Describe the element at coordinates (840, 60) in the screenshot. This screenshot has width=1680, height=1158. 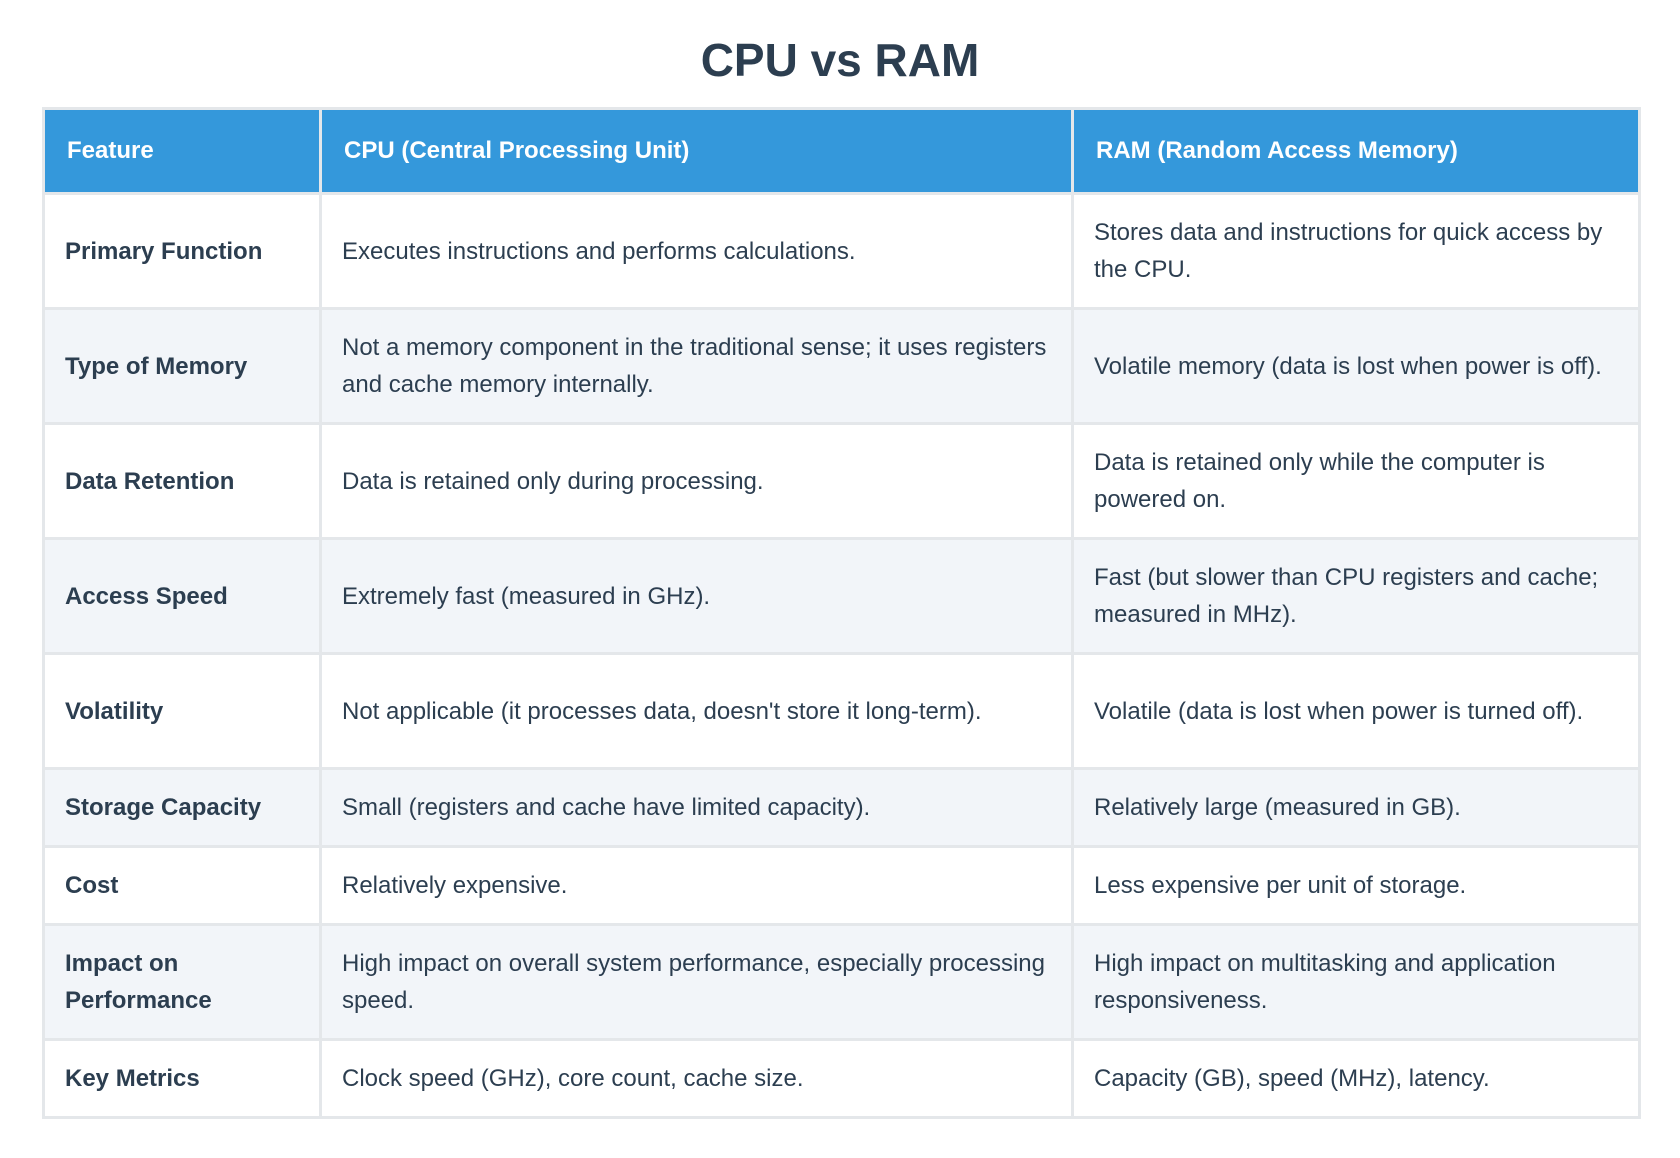
I see `page-title: CPU vs RAM` at that location.